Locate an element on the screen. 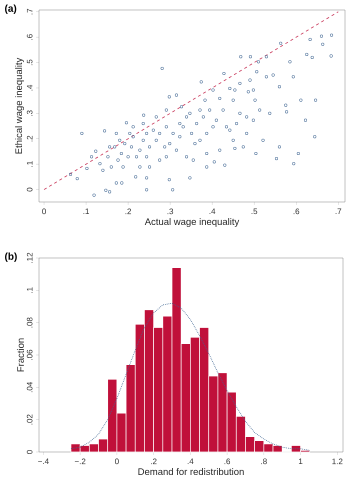 This screenshot has height=486, width=349. x-tick-label: .5 is located at coordinates (255, 211).